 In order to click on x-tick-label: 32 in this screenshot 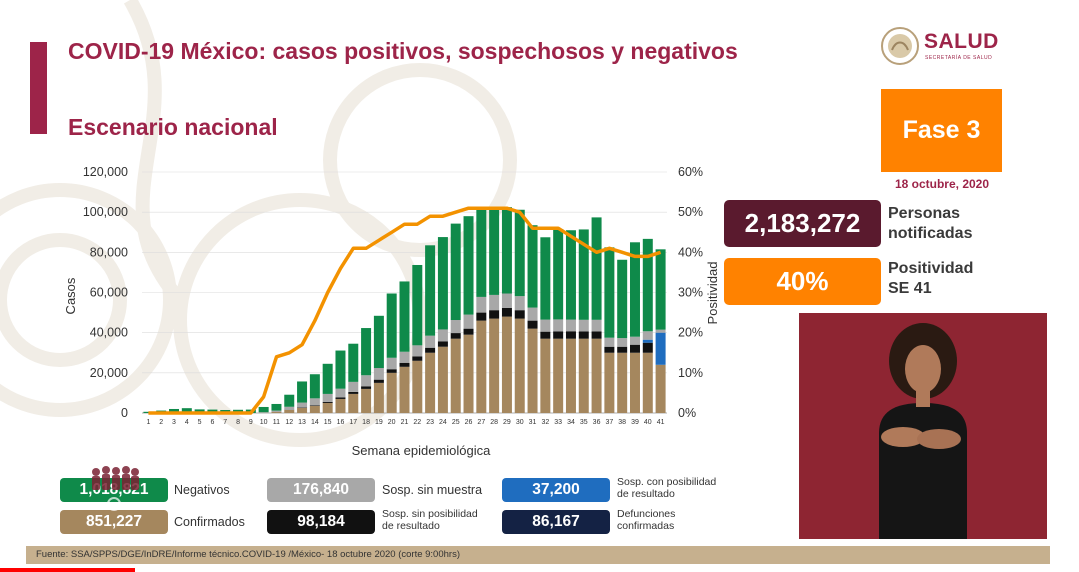, I will do `click(545, 422)`.